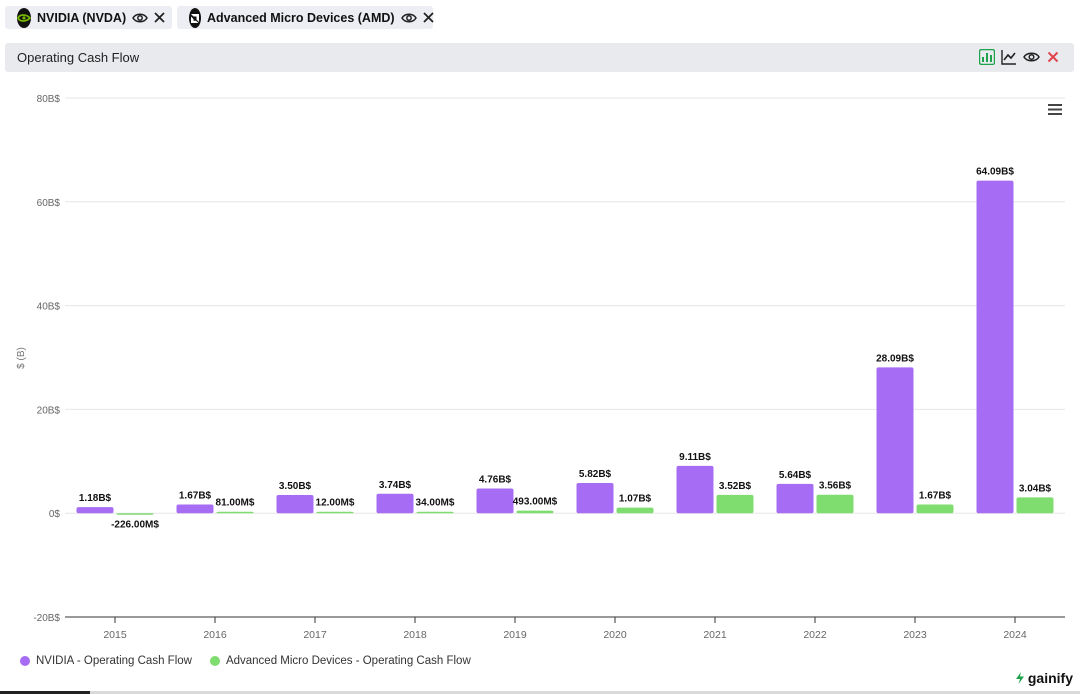 The width and height of the screenshot is (1080, 694). Describe the element at coordinates (695, 457) in the screenshot. I see `data-label: 9.11B$` at that location.